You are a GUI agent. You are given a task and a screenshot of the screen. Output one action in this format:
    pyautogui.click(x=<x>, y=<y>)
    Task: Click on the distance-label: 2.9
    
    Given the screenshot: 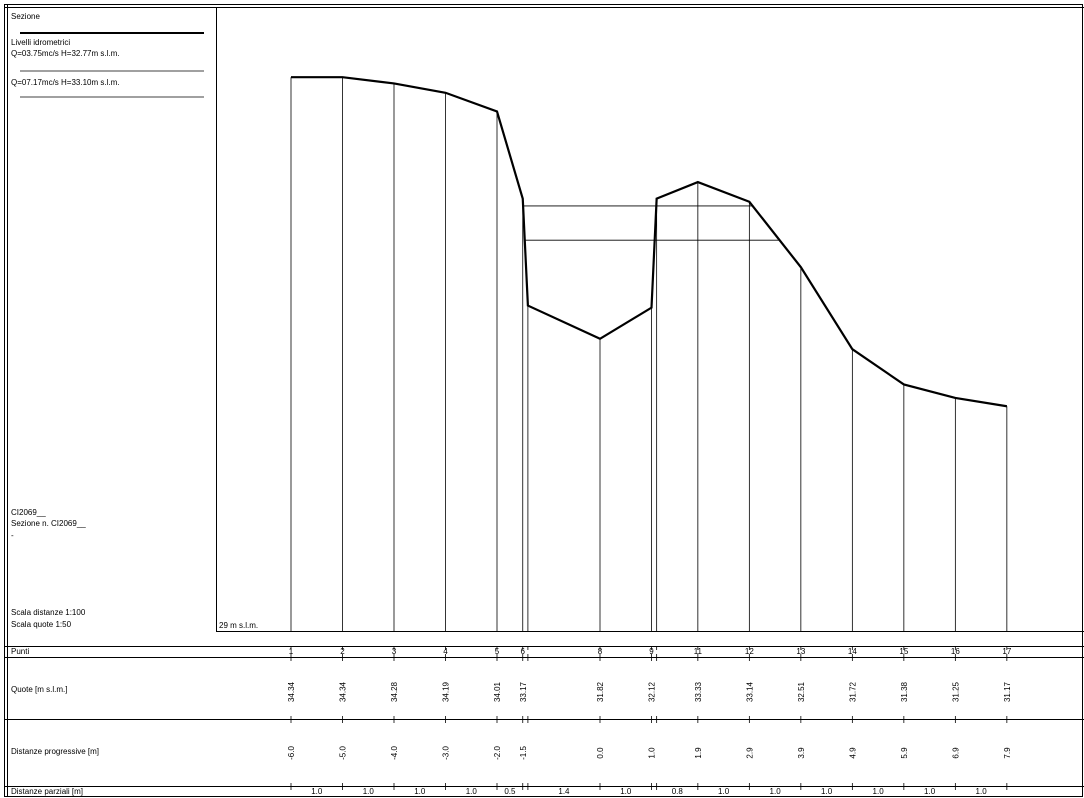 What is the action you would take?
    pyautogui.click(x=749, y=753)
    